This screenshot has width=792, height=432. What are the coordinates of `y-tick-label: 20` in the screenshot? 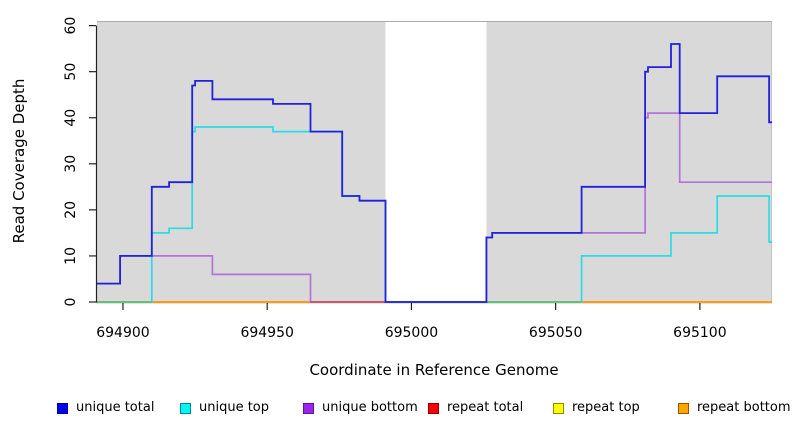 It's located at (71, 210).